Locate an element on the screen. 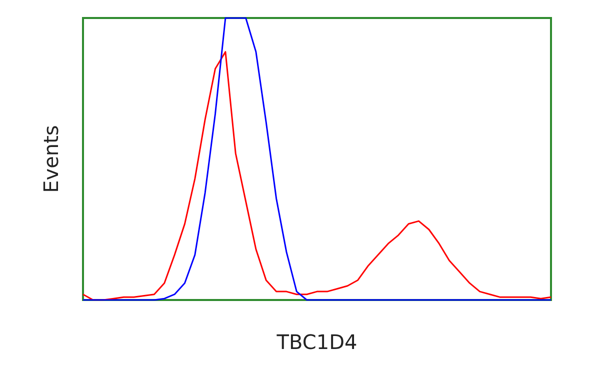  y-axis-title: Events is located at coordinates (51, 159).